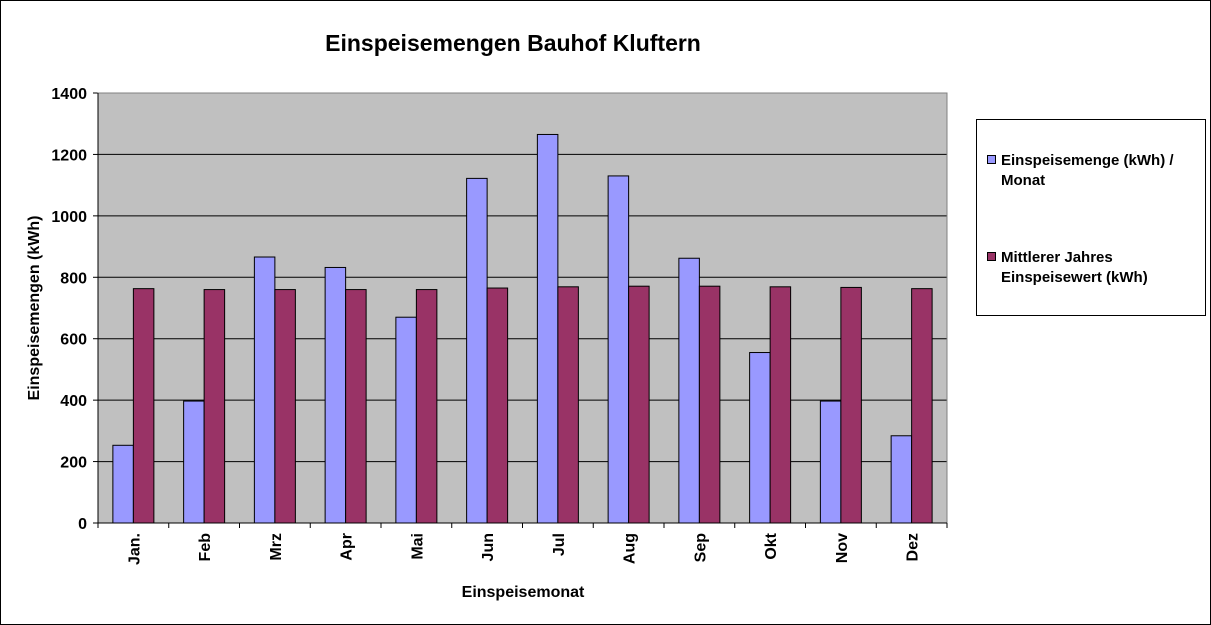 The height and width of the screenshot is (625, 1211). I want to click on legend-swatch-average, so click(991, 256).